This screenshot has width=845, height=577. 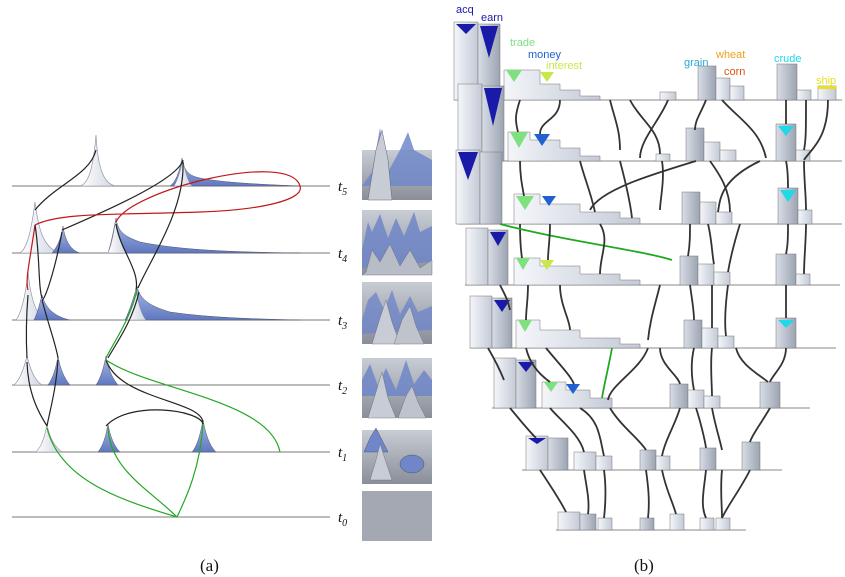 What do you see at coordinates (342, 188) in the screenshot?
I see `level-label-t5: t5` at bounding box center [342, 188].